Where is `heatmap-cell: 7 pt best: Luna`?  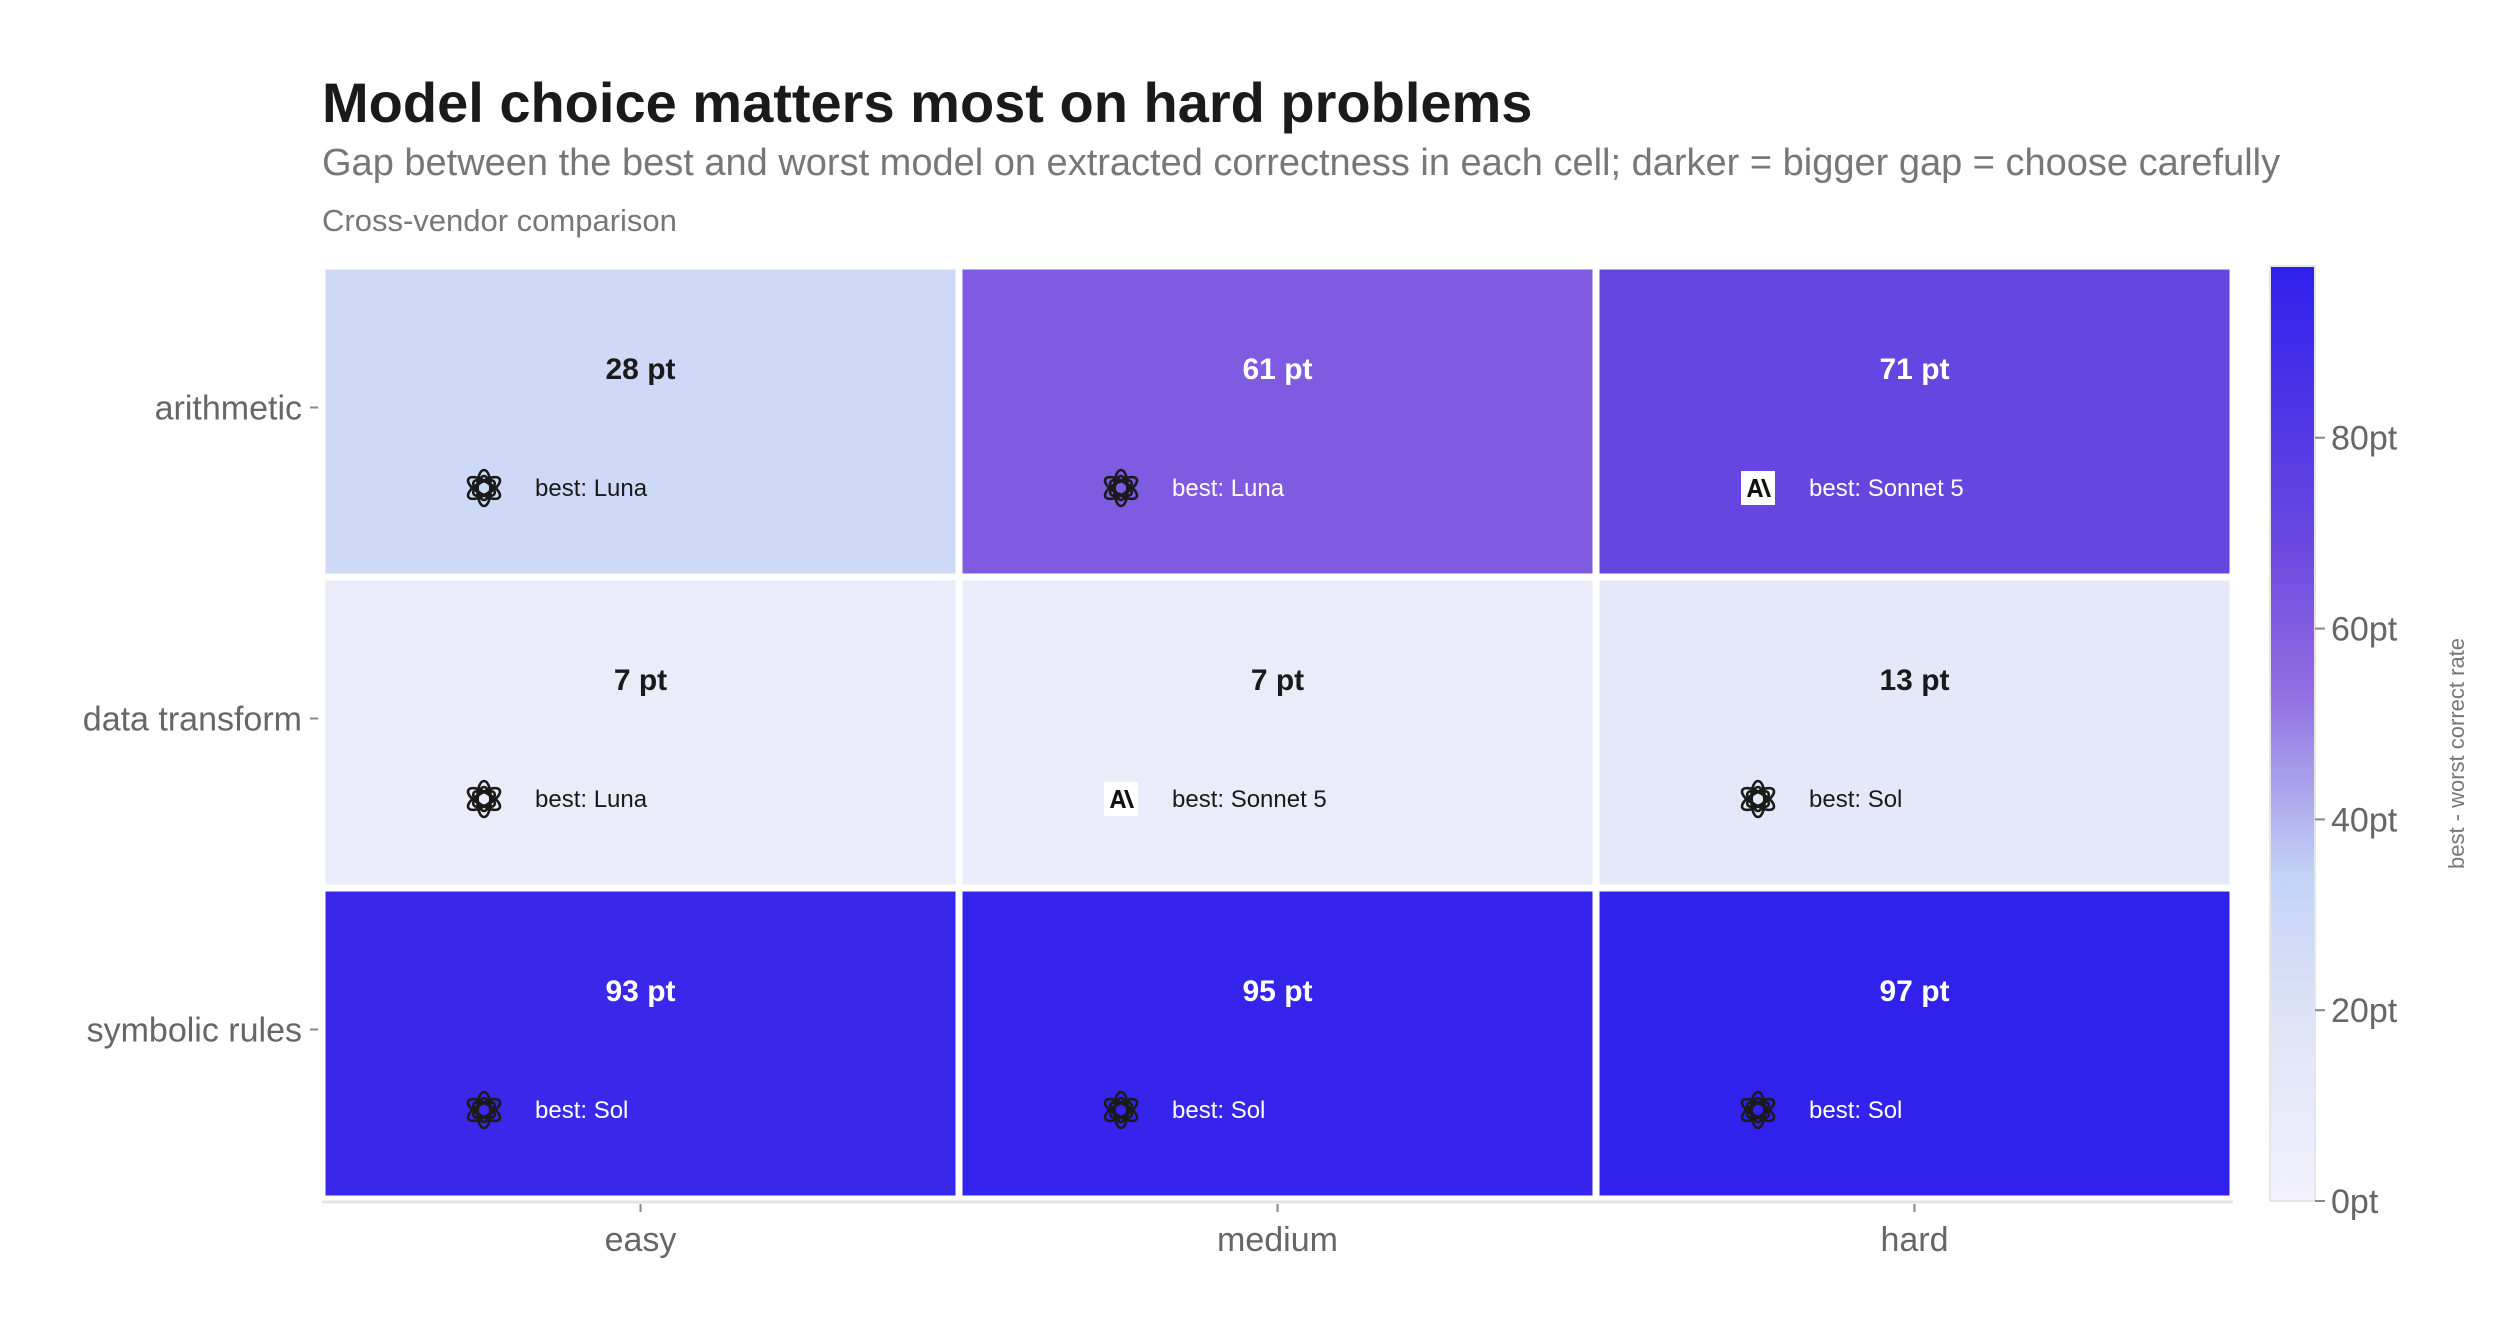 heatmap-cell: 7 pt best: Luna is located at coordinates (640, 732).